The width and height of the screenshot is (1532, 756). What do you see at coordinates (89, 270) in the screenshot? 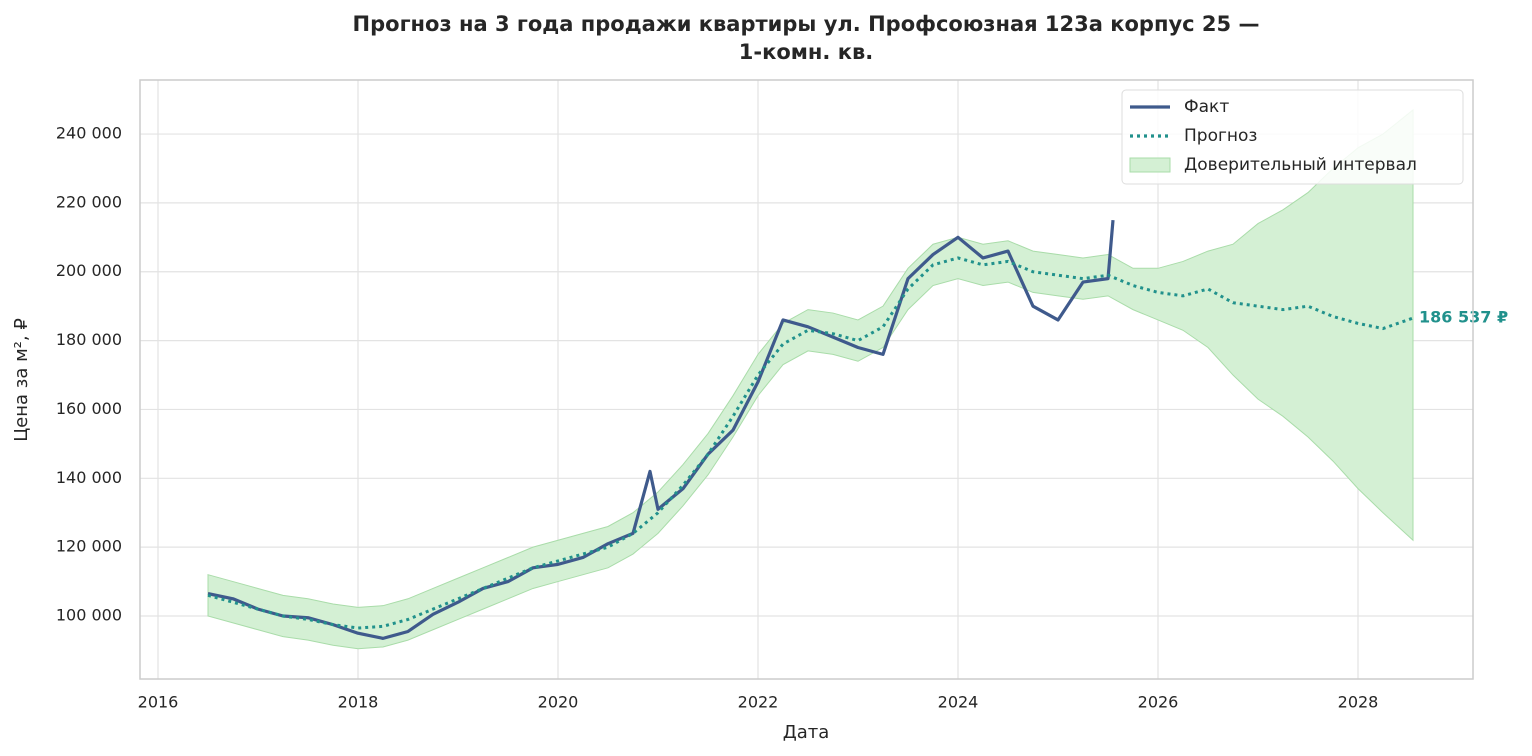
I see `y-tick-label: 200 000` at bounding box center [89, 270].